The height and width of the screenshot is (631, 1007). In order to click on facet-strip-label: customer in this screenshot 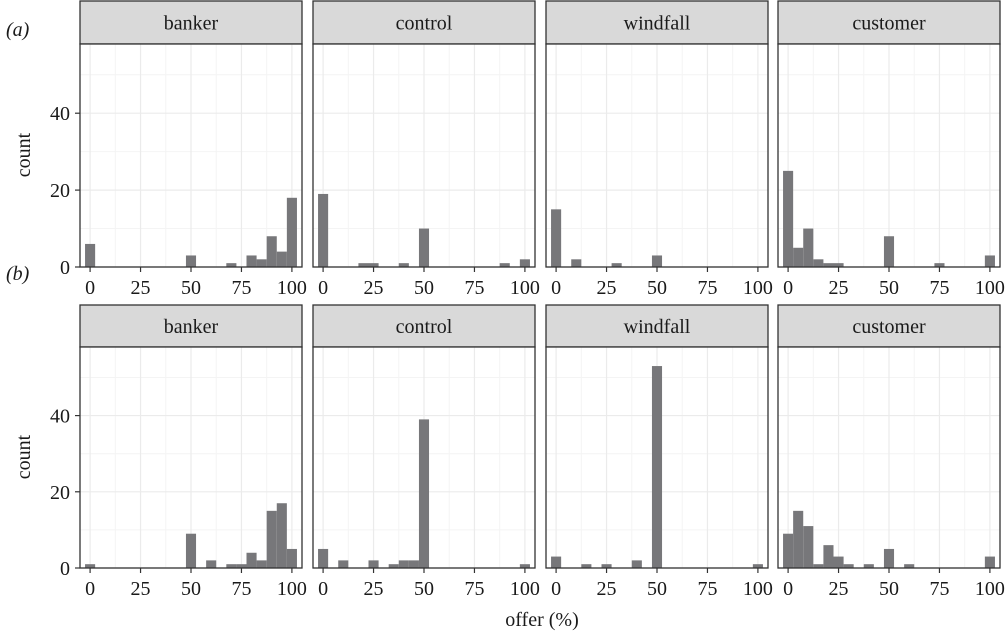, I will do `click(889, 24)`.